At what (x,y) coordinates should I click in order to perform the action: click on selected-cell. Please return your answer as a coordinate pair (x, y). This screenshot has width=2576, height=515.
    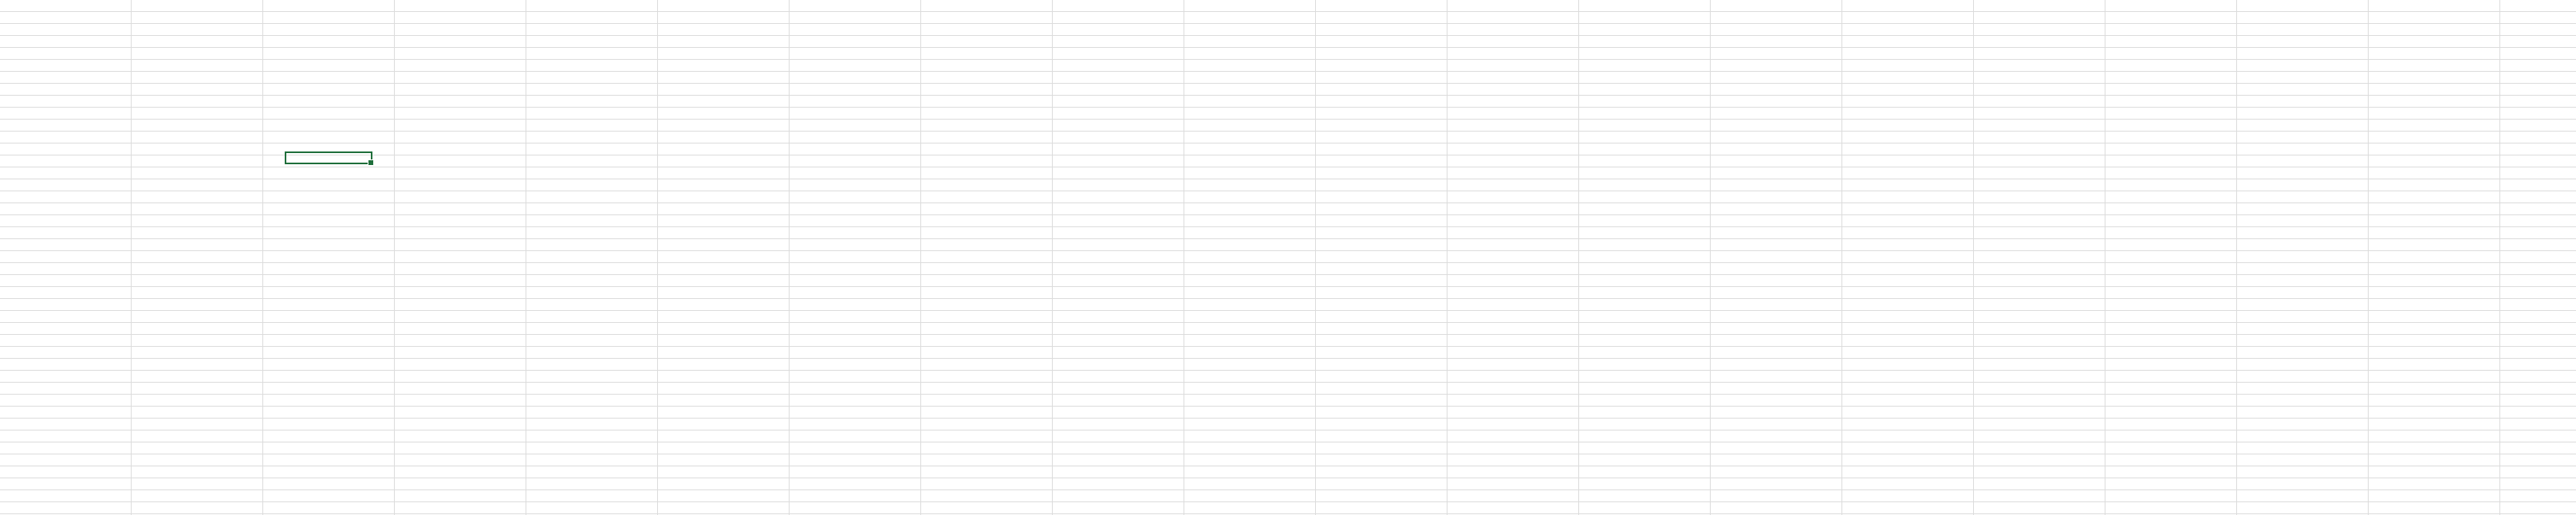
    Looking at the image, I should click on (329, 158).